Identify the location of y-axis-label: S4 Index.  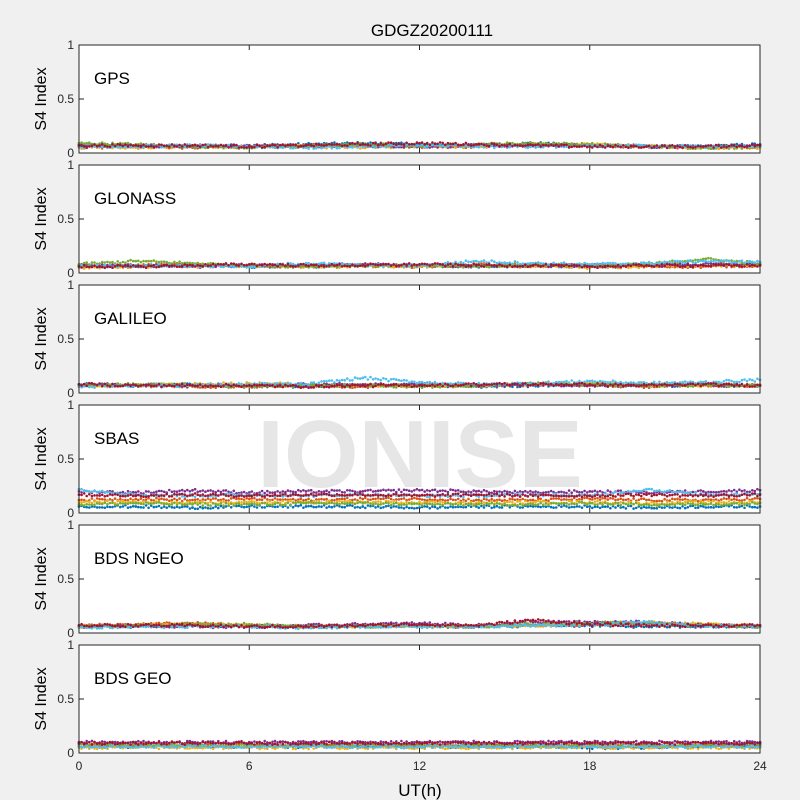
(41, 98).